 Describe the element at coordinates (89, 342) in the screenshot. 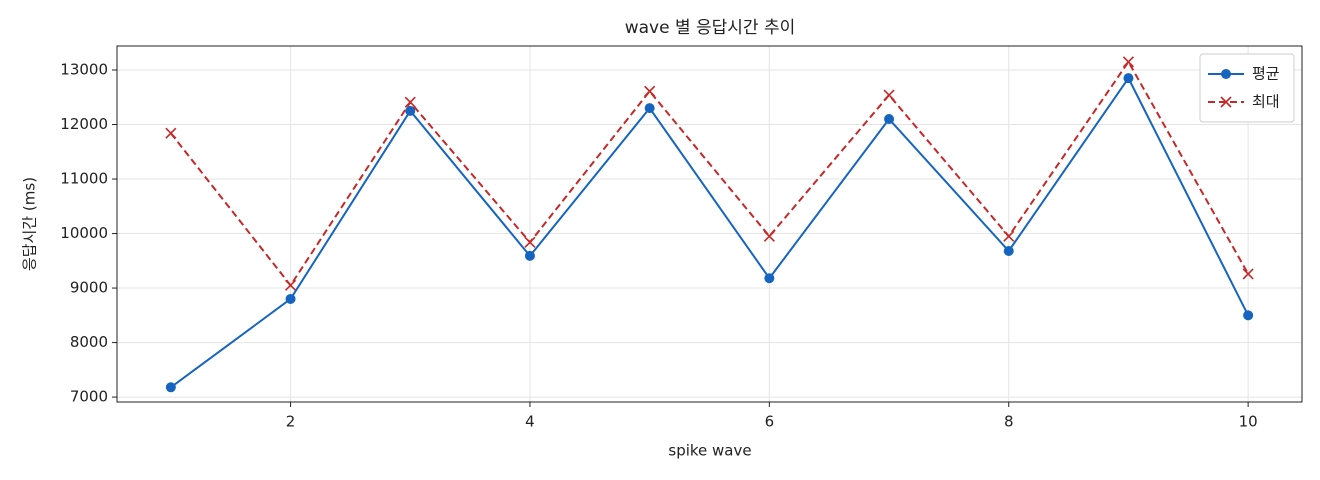

I see `y-tick-label: 8000` at that location.